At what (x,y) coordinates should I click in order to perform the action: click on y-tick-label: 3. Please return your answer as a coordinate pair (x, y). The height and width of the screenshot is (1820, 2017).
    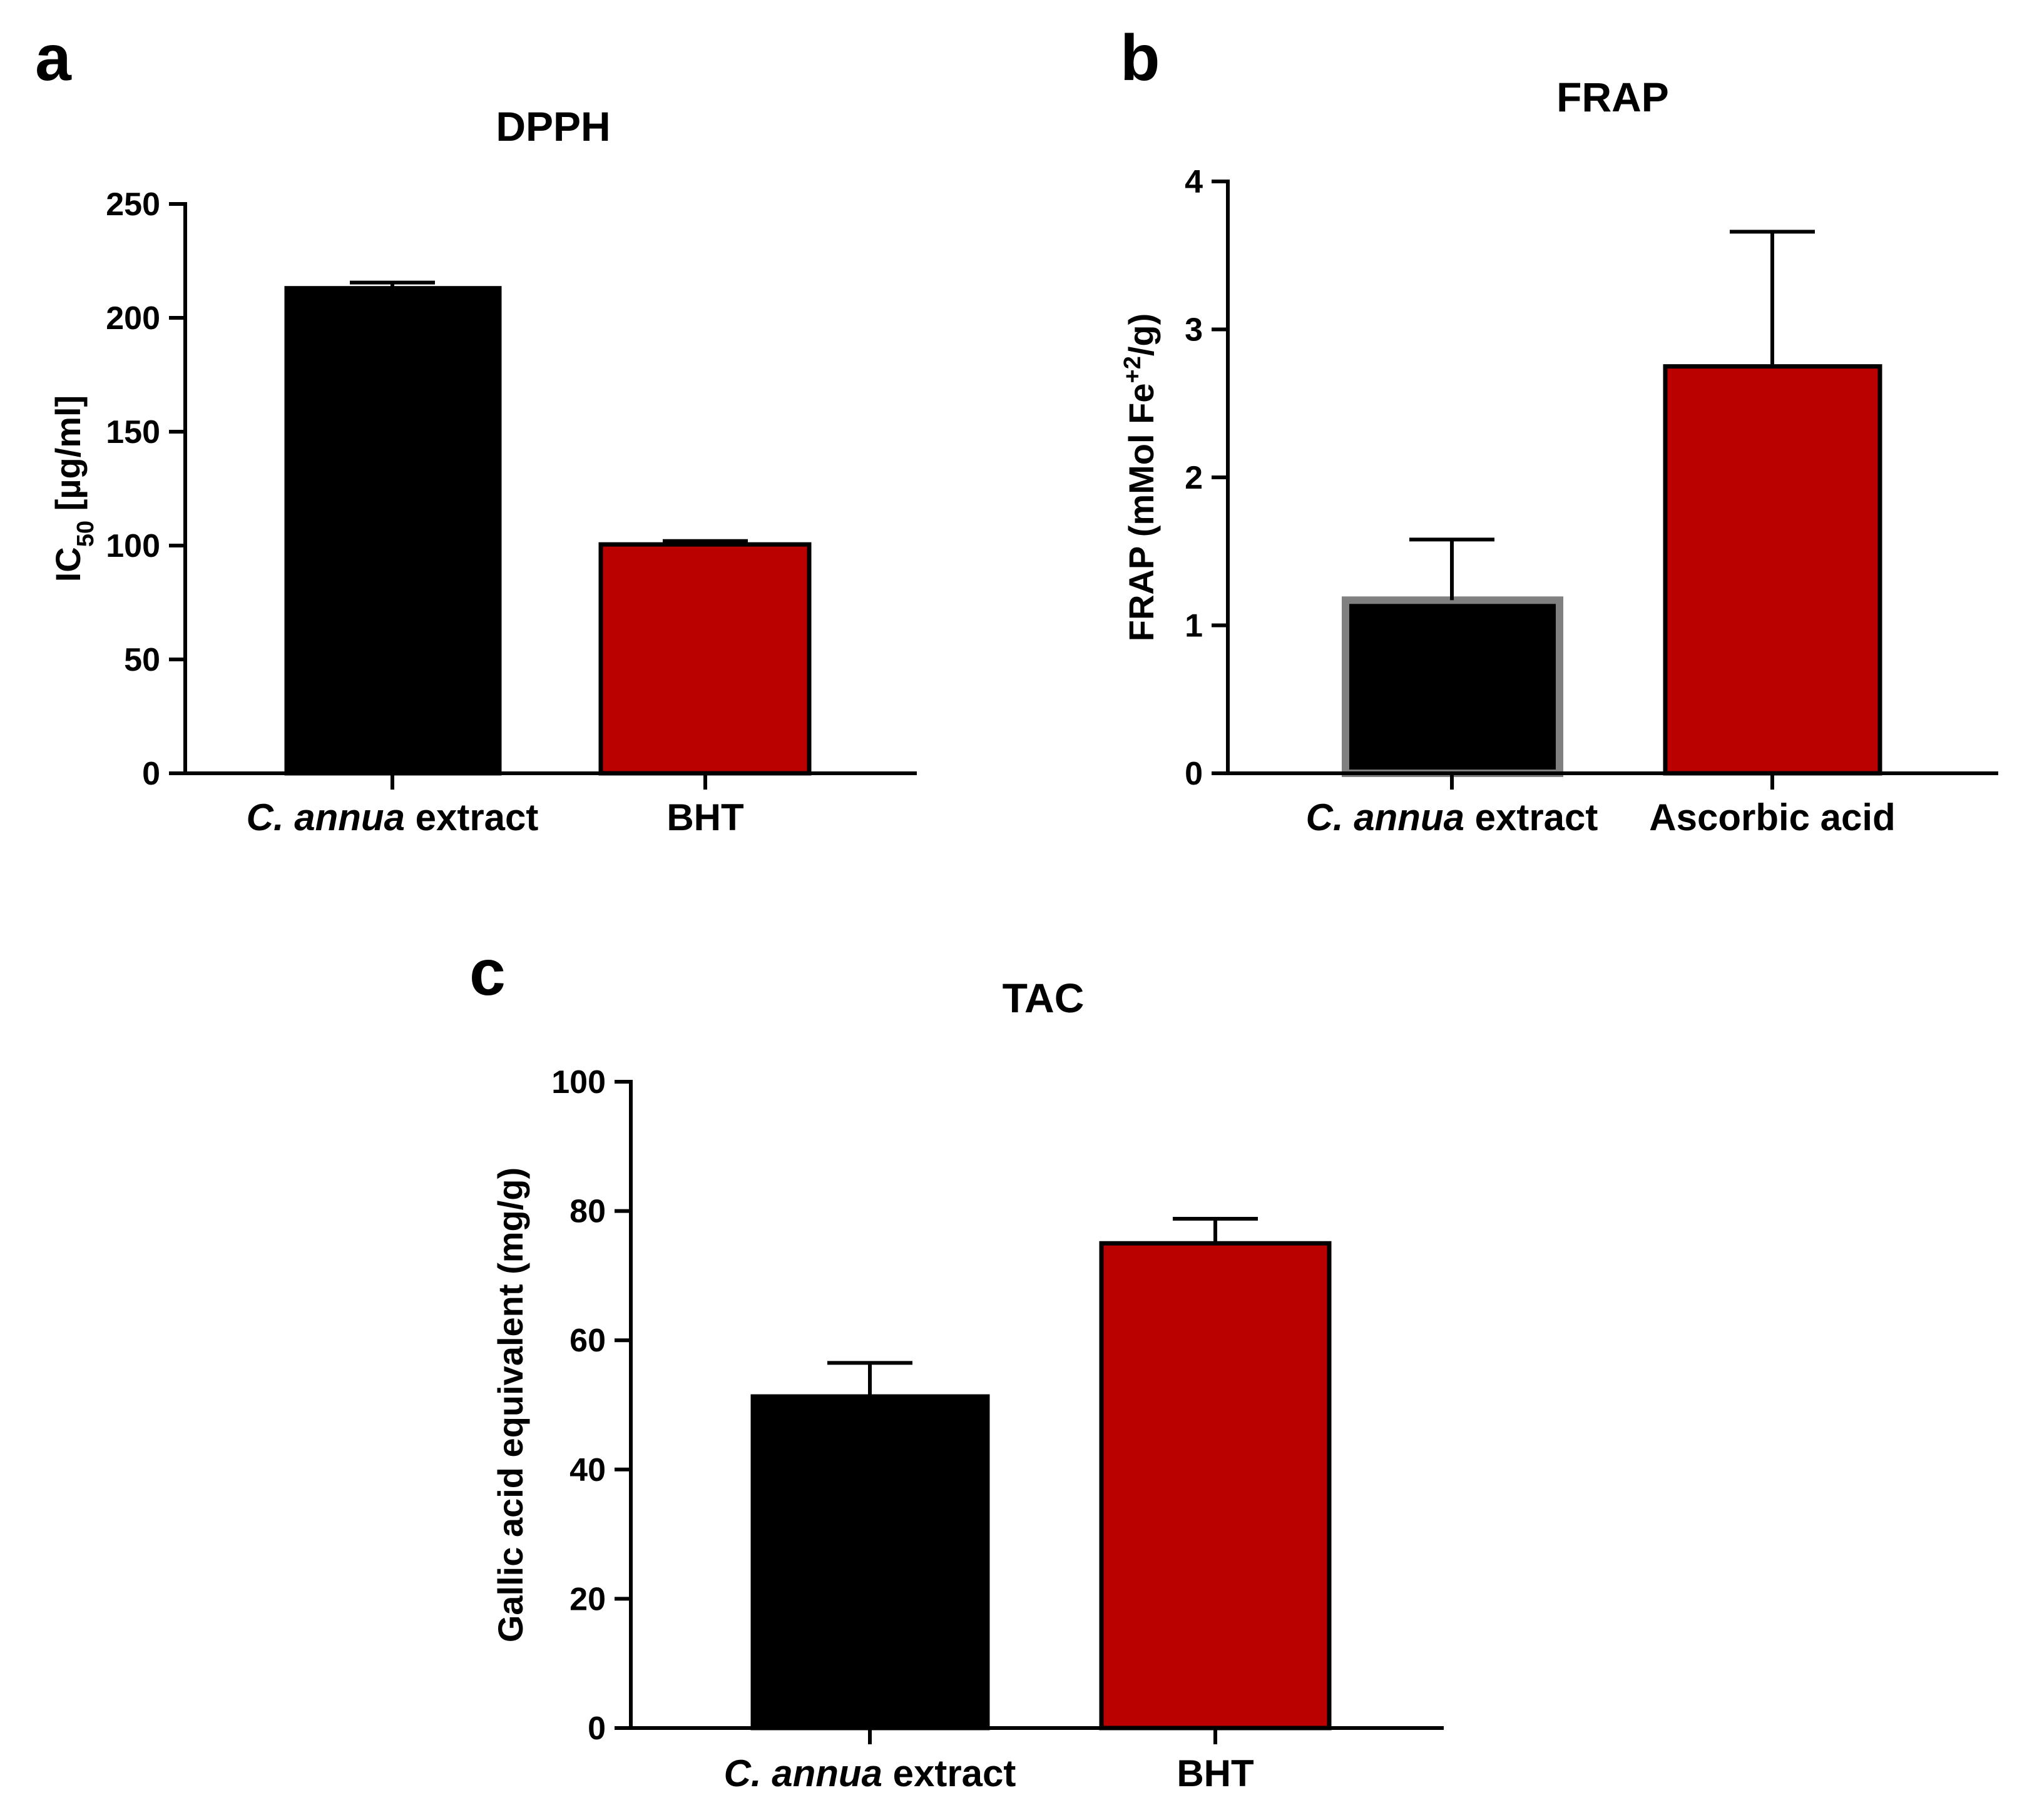
    Looking at the image, I should click on (1194, 330).